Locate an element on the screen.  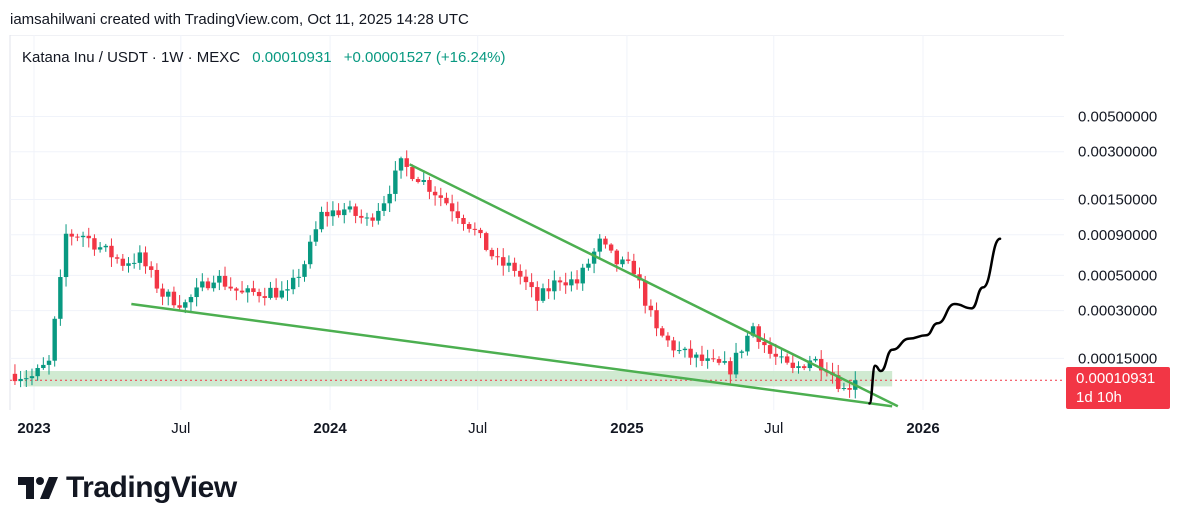
symbol-label: Katana Inu / USDT · 1W · MEXC is located at coordinates (131, 57).